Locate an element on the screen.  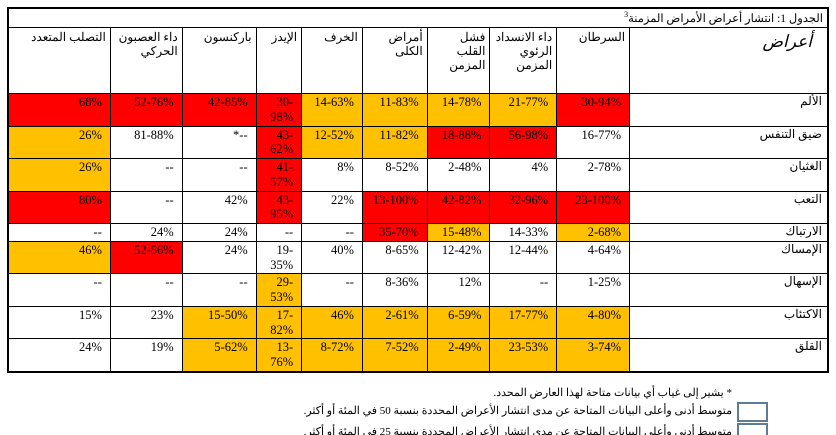
row-label: الاكتئاب is located at coordinates (729, 322).